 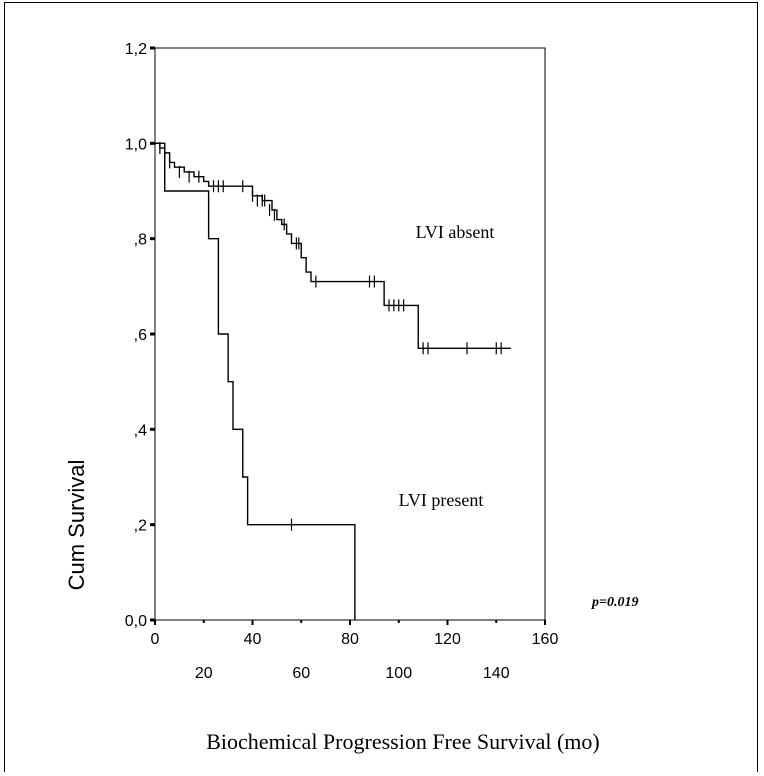 I want to click on y-tick-label: 0,0, so click(x=136, y=621).